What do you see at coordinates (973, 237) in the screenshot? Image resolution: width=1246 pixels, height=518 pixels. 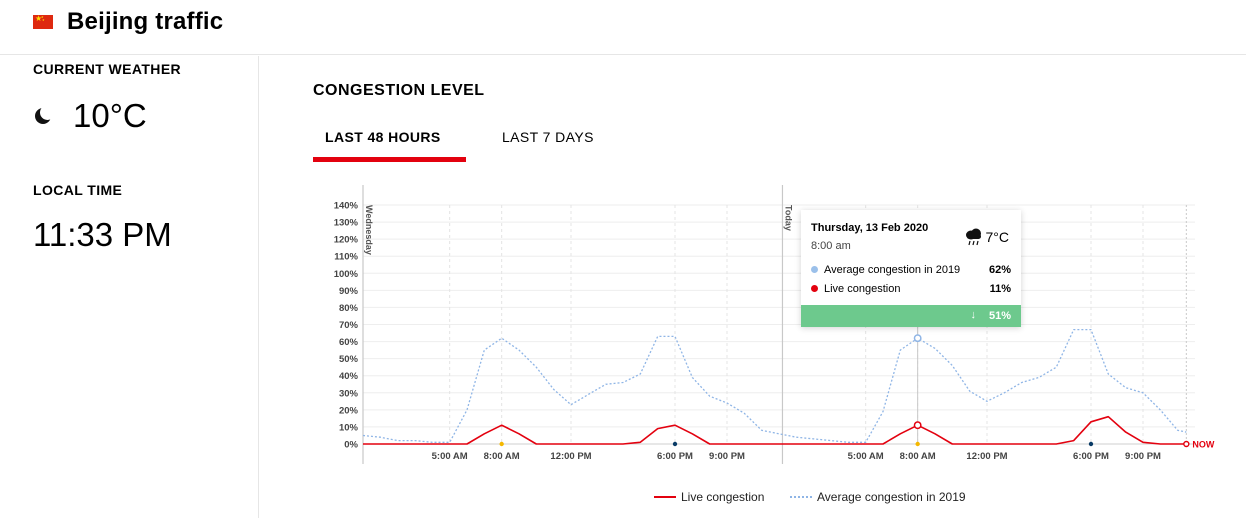 I see `rain-cloud-icon` at bounding box center [973, 237].